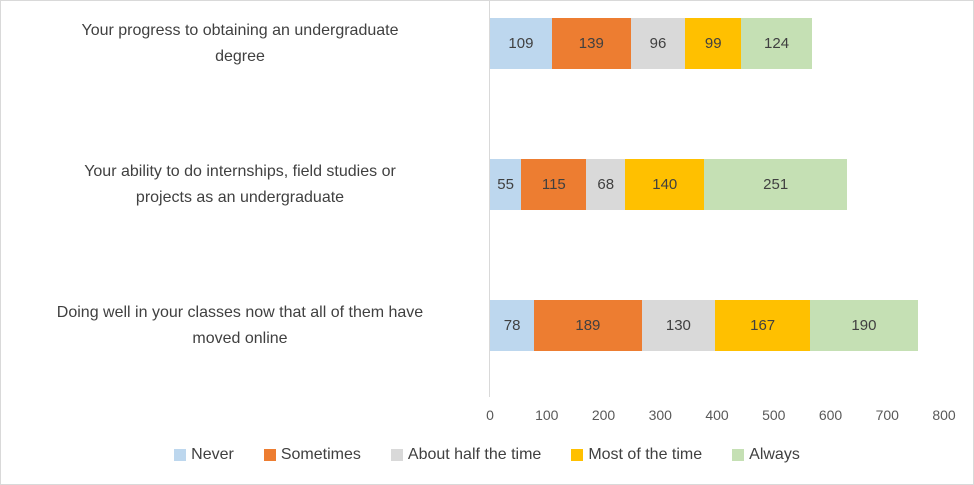 This screenshot has width=974, height=485. What do you see at coordinates (603, 415) in the screenshot?
I see `x-axis-tick-label: 200` at bounding box center [603, 415].